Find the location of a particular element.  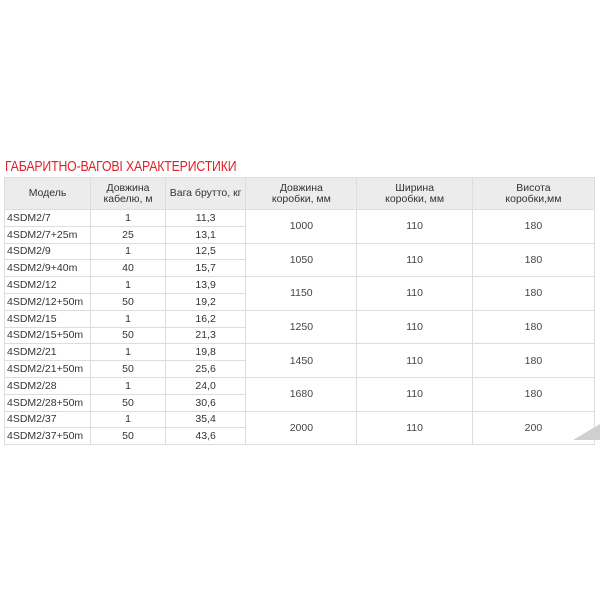

cell-cable-length: 25 is located at coordinates (128, 234).